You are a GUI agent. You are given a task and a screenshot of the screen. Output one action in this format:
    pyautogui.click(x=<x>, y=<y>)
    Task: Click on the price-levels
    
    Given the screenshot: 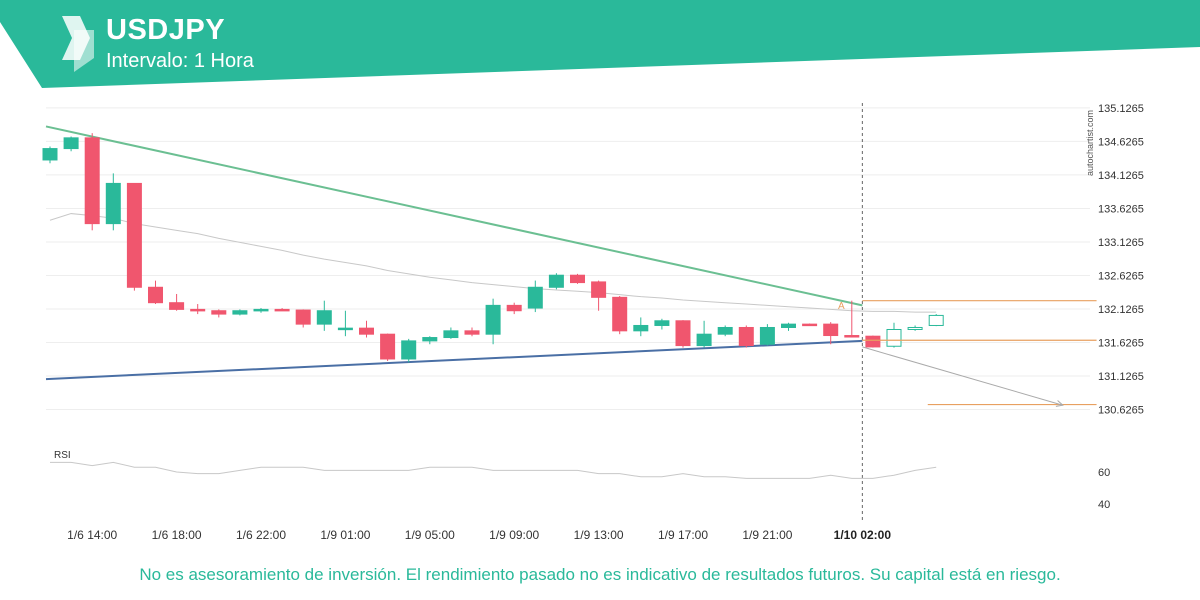 What is the action you would take?
    pyautogui.click(x=979, y=353)
    